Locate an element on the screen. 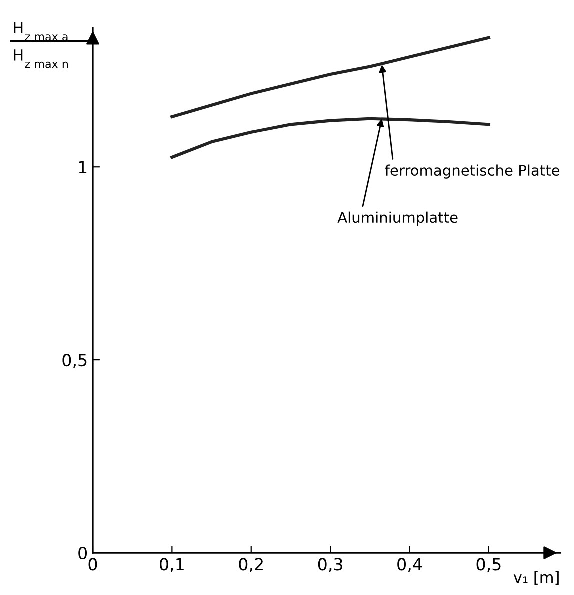  y-tick-label: 0 is located at coordinates (83, 553).